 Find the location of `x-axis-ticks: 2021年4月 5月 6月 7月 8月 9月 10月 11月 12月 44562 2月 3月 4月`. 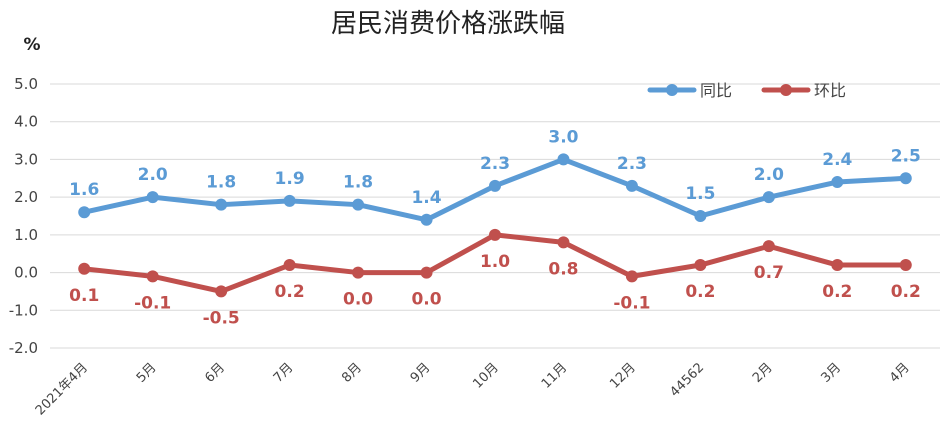

x-axis-ticks: 2021年4月 5月 6月 7月 8月 9月 10月 11月 12月 44562 2月 3月 4月 is located at coordinates (473, 389).